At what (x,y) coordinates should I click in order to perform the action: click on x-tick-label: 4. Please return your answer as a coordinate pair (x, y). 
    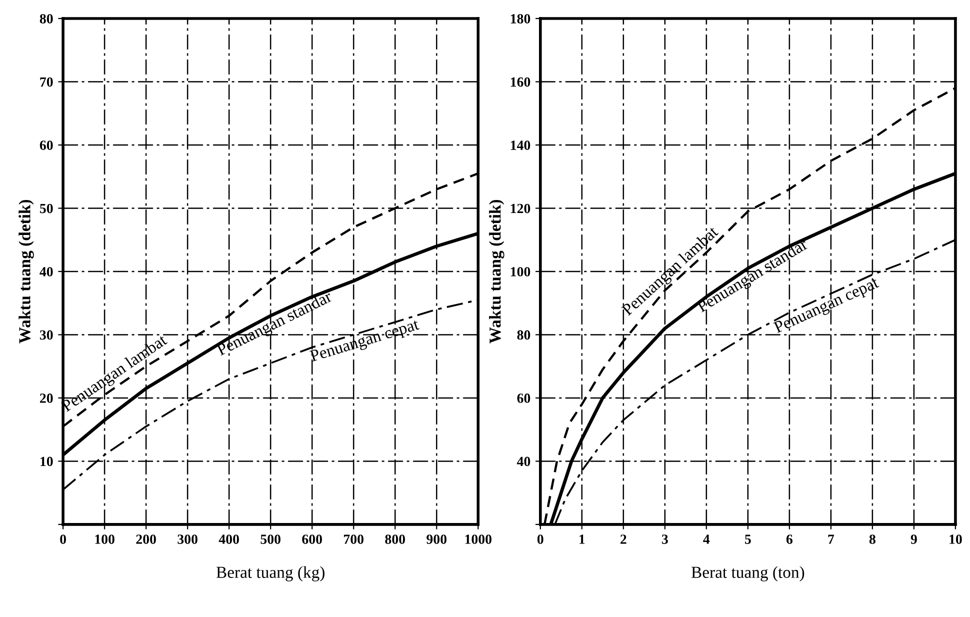
    Looking at the image, I should click on (706, 539).